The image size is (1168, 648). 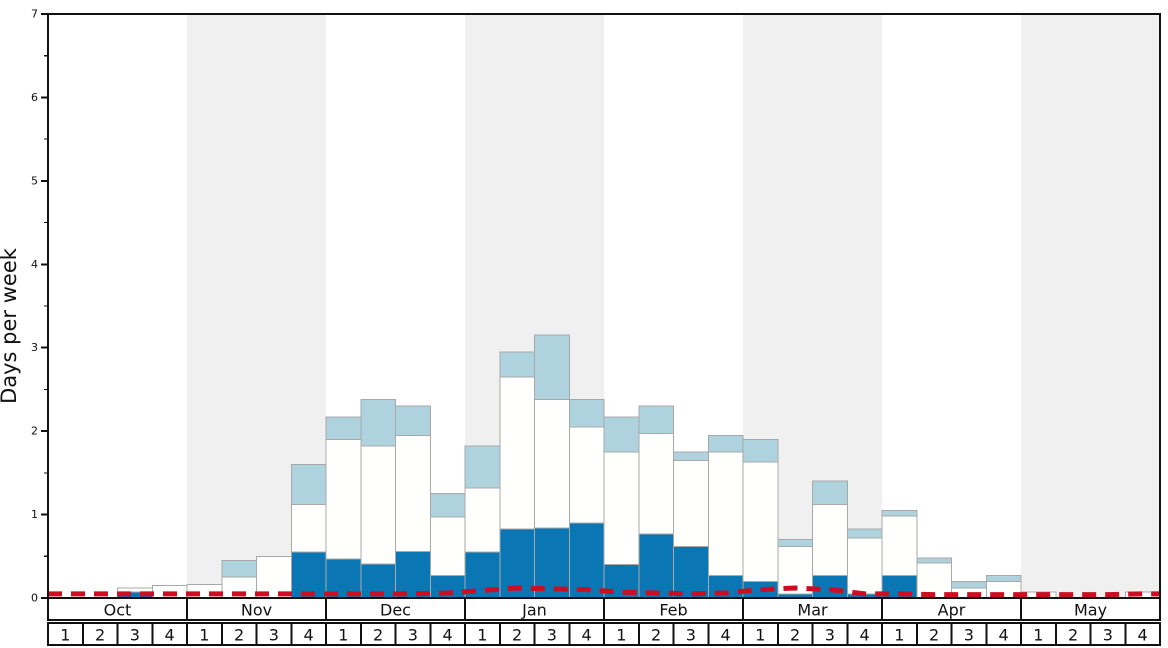 What do you see at coordinates (34, 14) in the screenshot?
I see `y-tick-label: 7` at bounding box center [34, 14].